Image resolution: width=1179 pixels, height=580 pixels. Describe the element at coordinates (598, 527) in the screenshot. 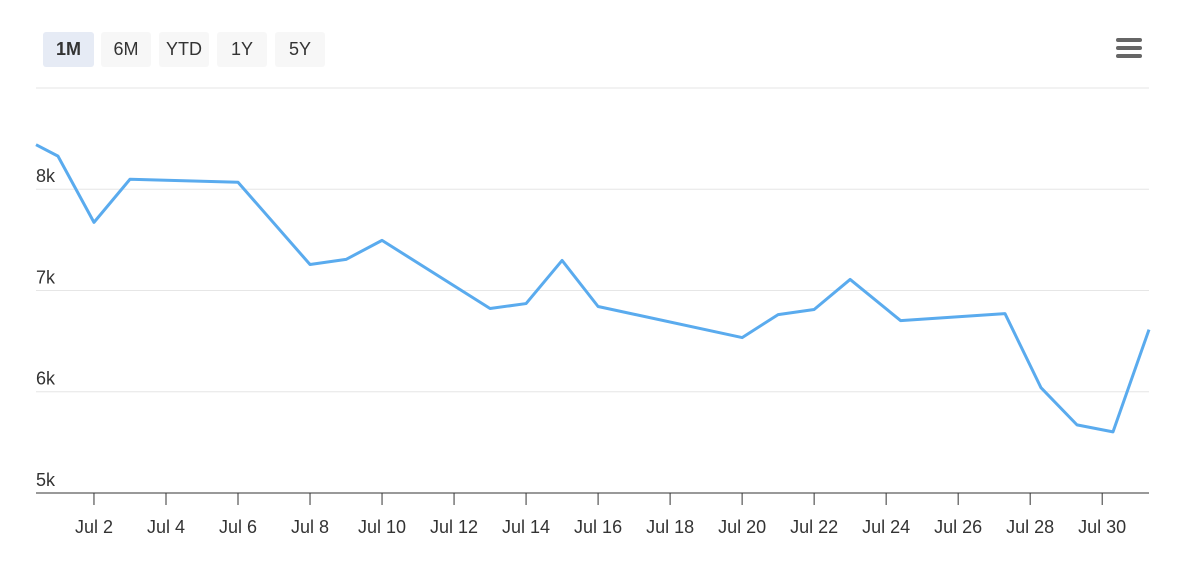

I see `x-tick-label: Jul 16` at that location.